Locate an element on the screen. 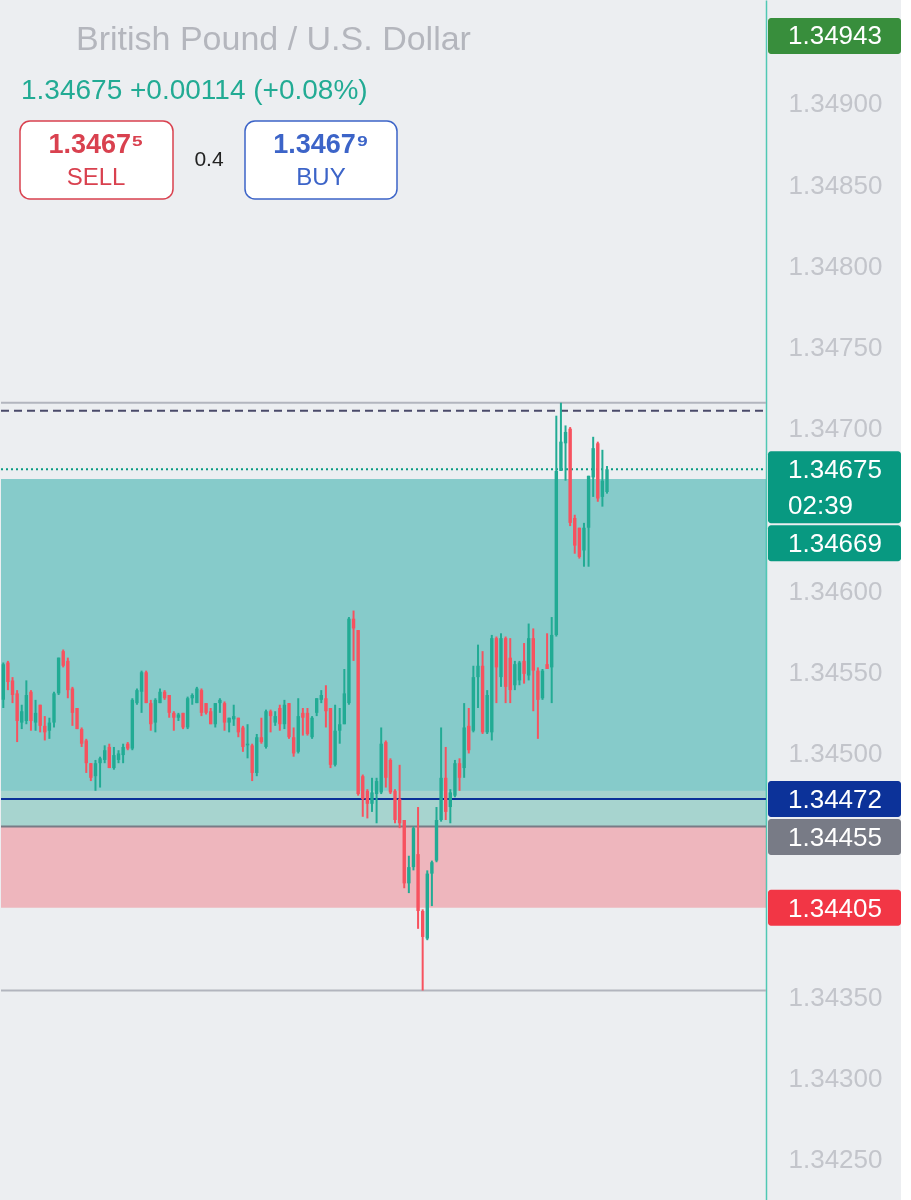  annotation: SELL is located at coordinates (96, 176).